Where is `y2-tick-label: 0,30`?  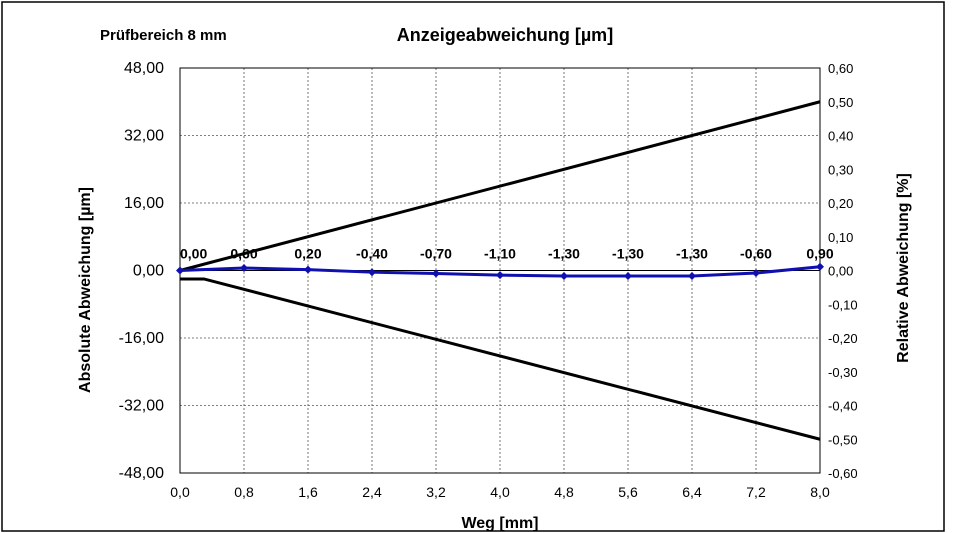
y2-tick-label: 0,30 is located at coordinates (840, 169).